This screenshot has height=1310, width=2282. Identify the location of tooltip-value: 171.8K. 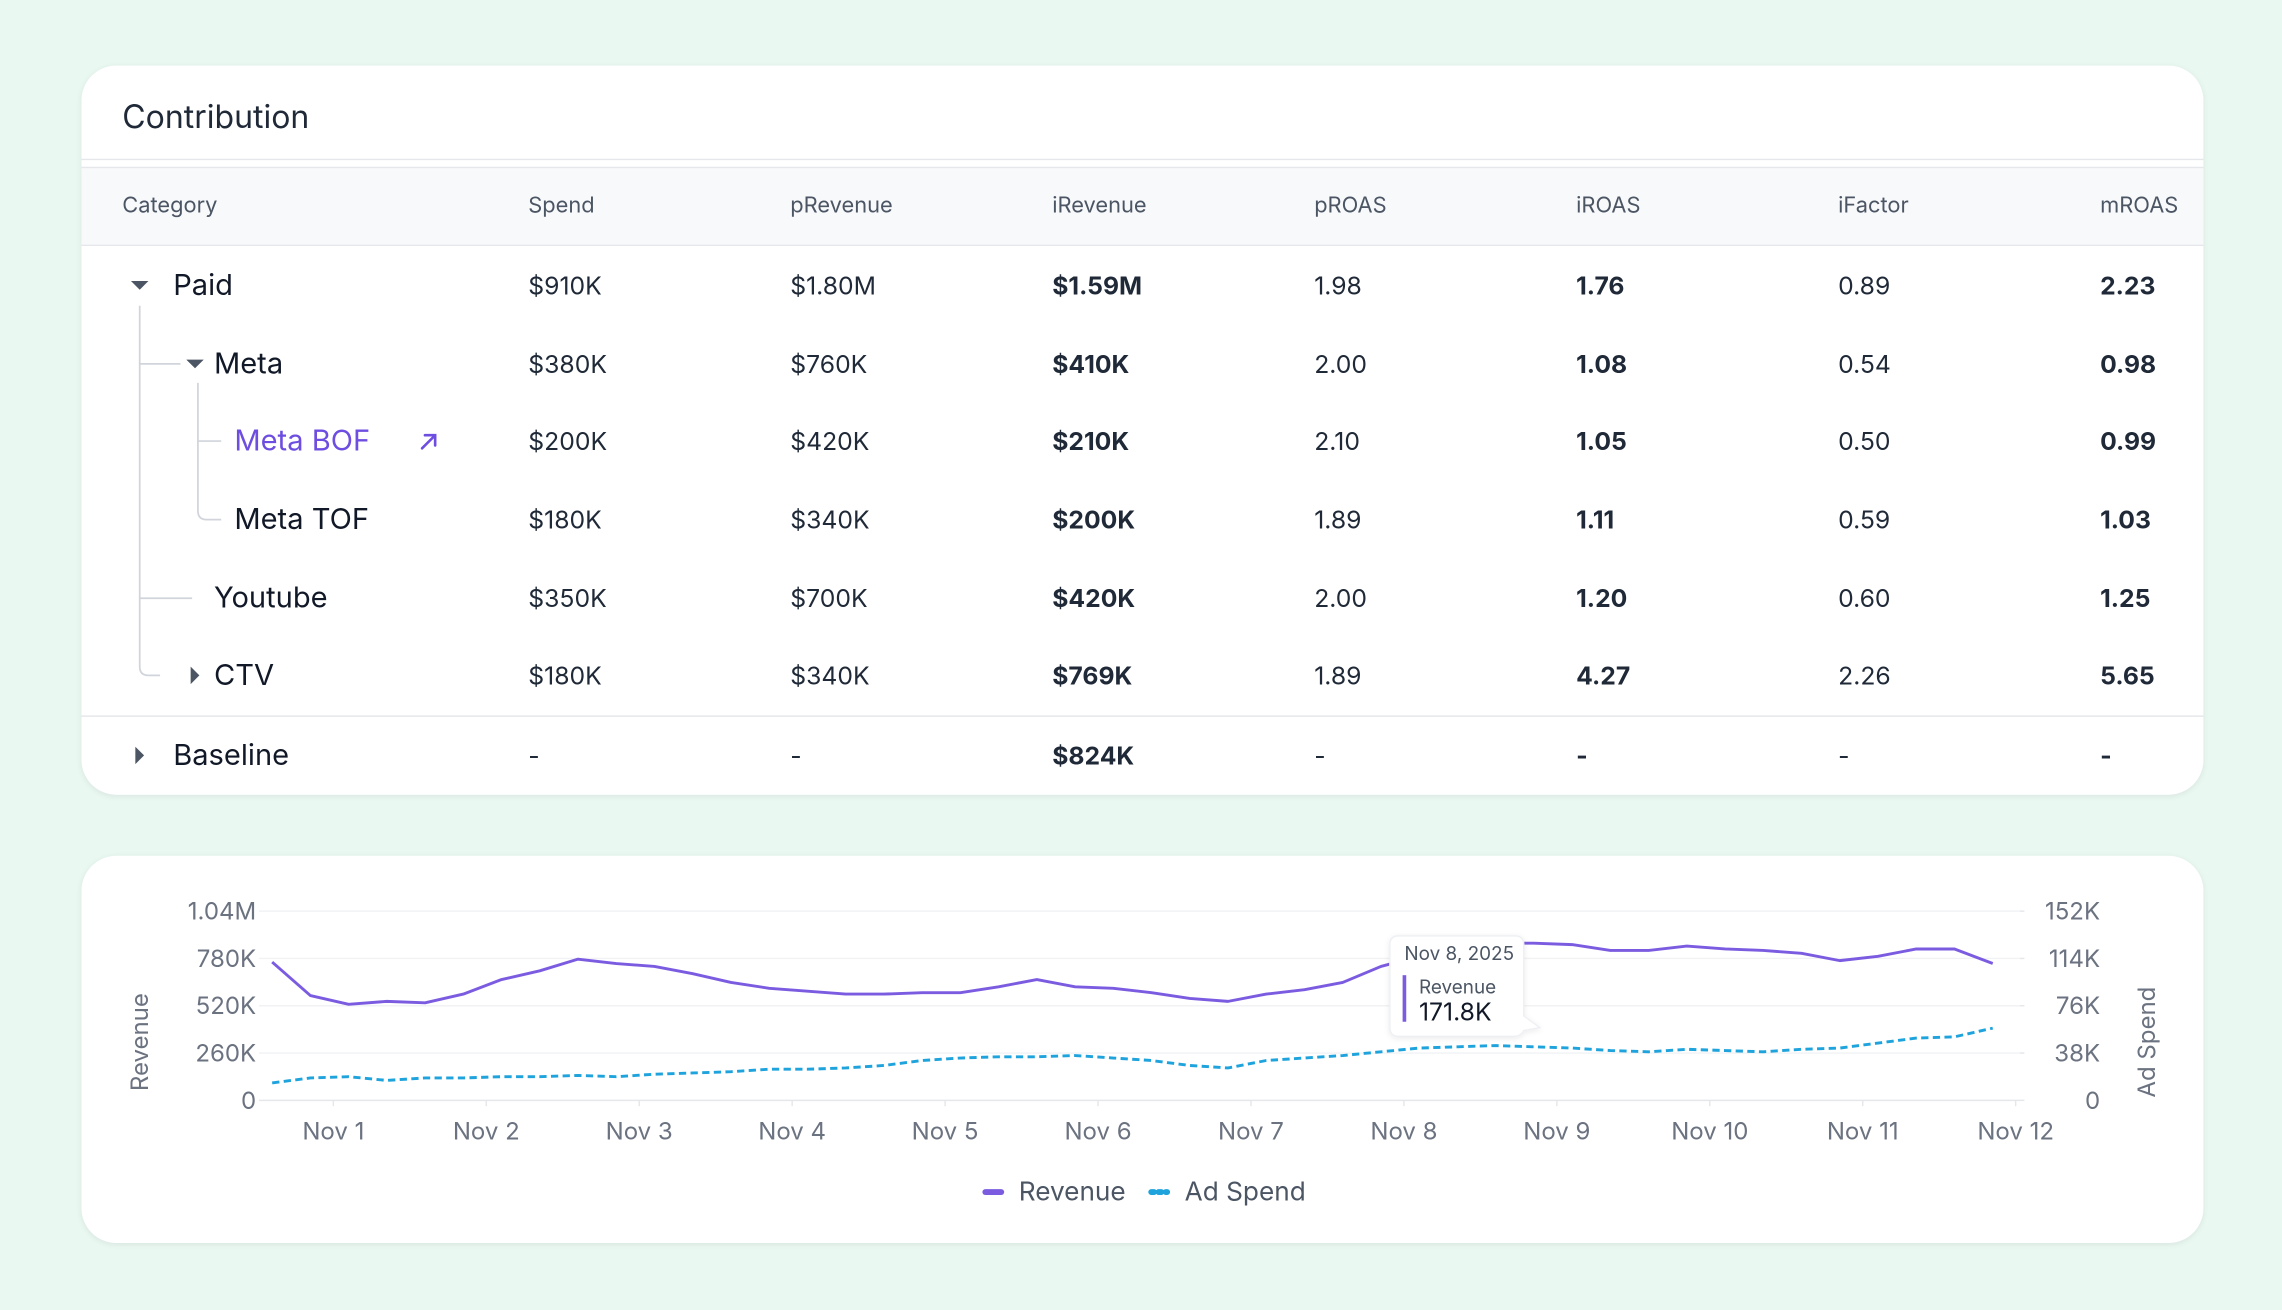
(1455, 1012).